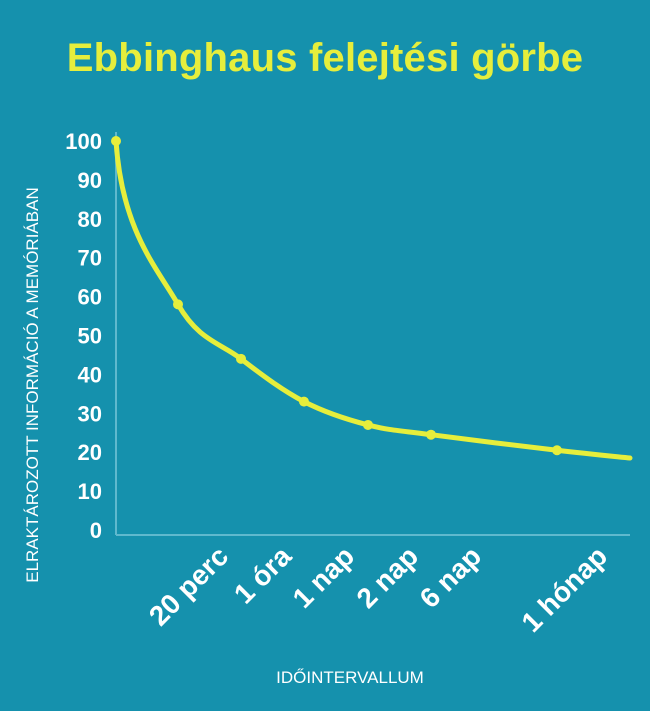 The width and height of the screenshot is (650, 711). What do you see at coordinates (90, 258) in the screenshot?
I see `y-tick-label: 70` at bounding box center [90, 258].